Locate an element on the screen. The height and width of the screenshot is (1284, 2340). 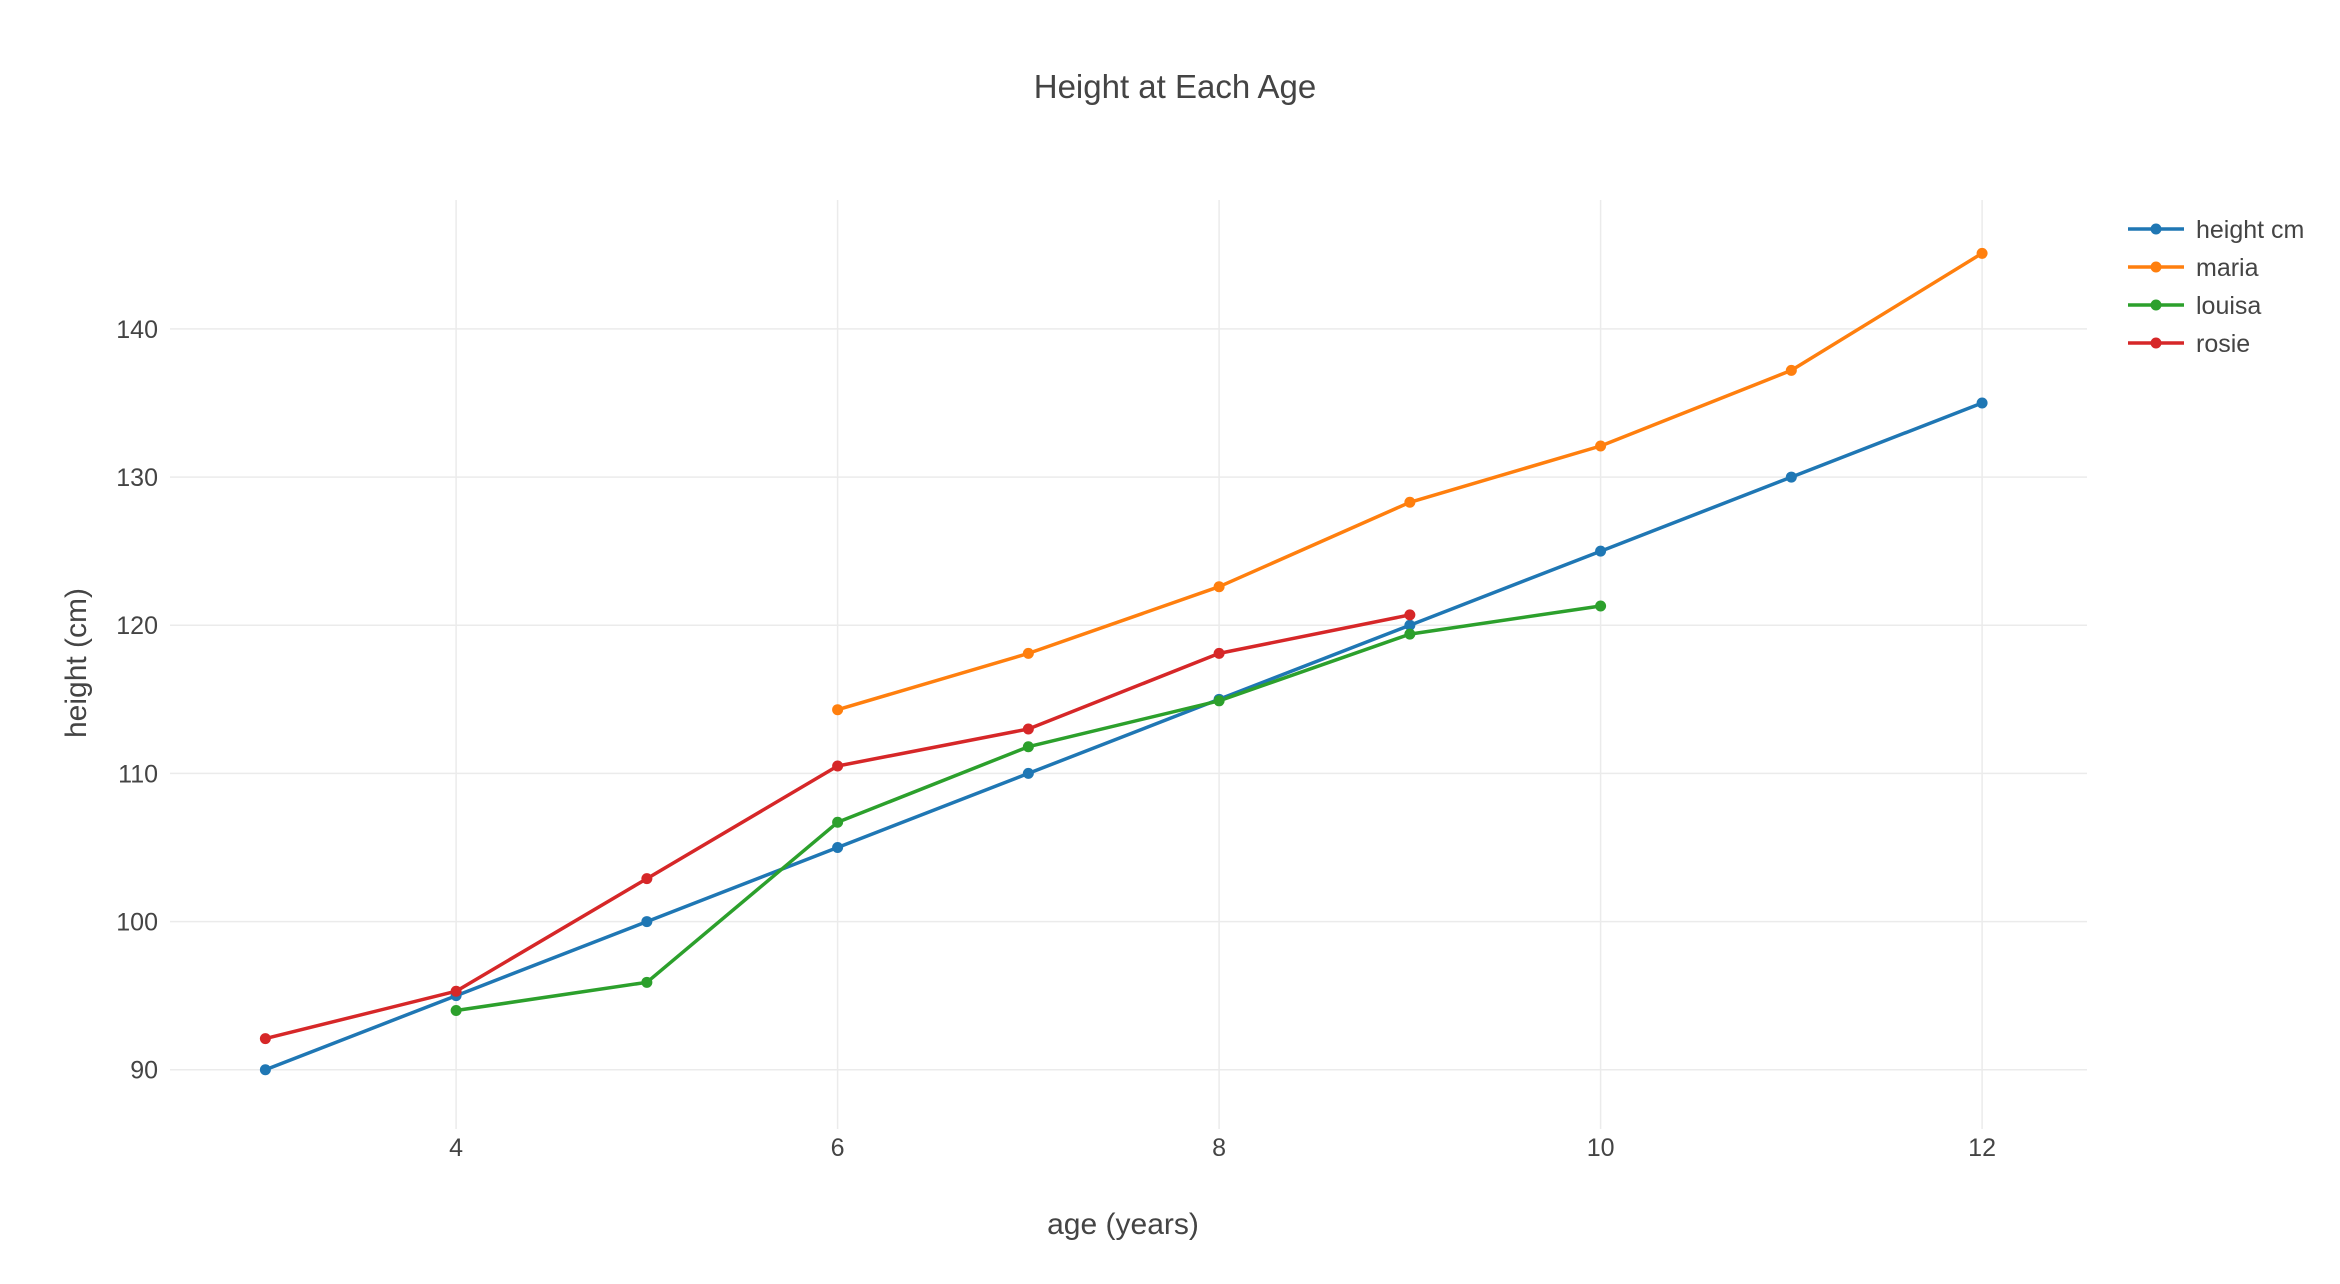
y-tick-label: 100 is located at coordinates (137, 923).